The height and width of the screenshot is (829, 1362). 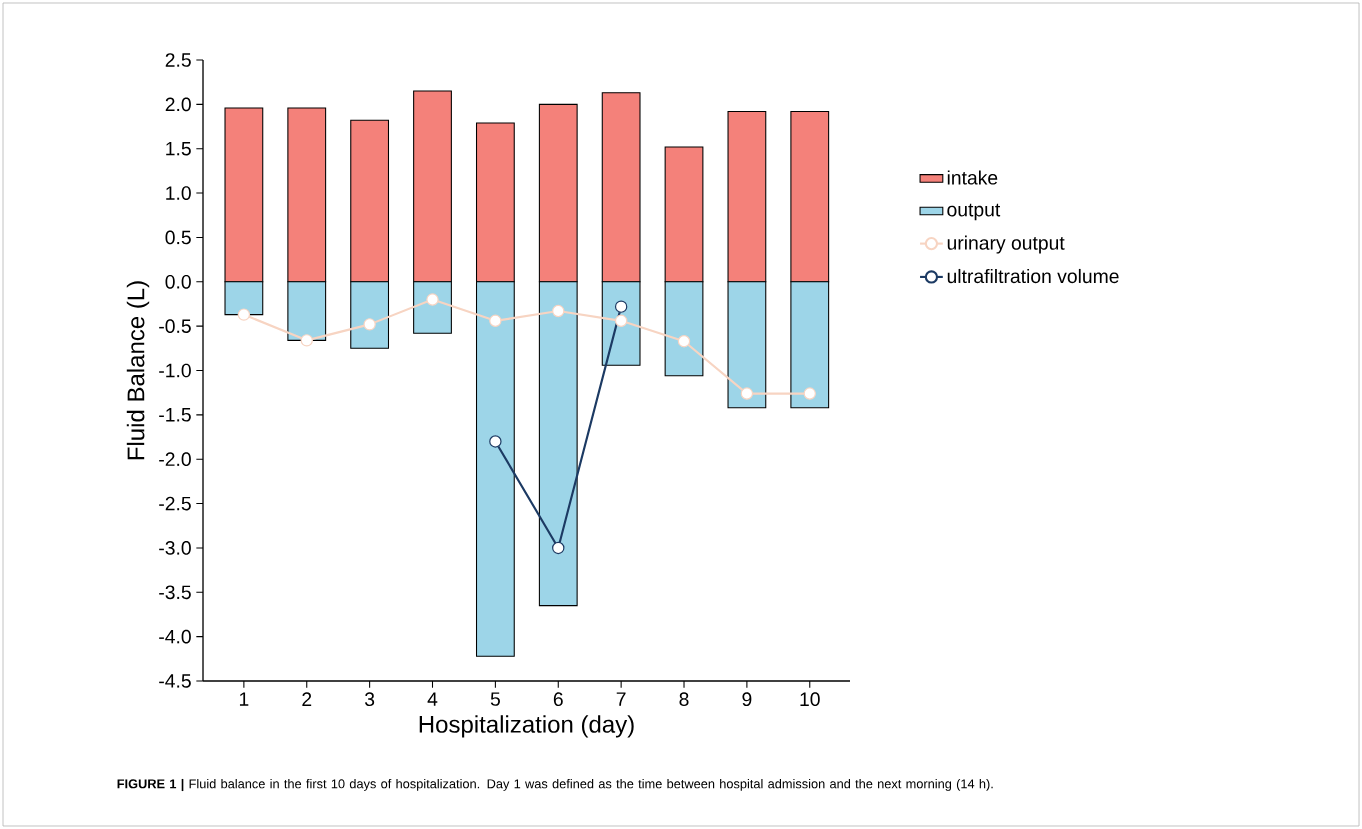 What do you see at coordinates (175, 459) in the screenshot?
I see `y-tick-label: -2.0` at bounding box center [175, 459].